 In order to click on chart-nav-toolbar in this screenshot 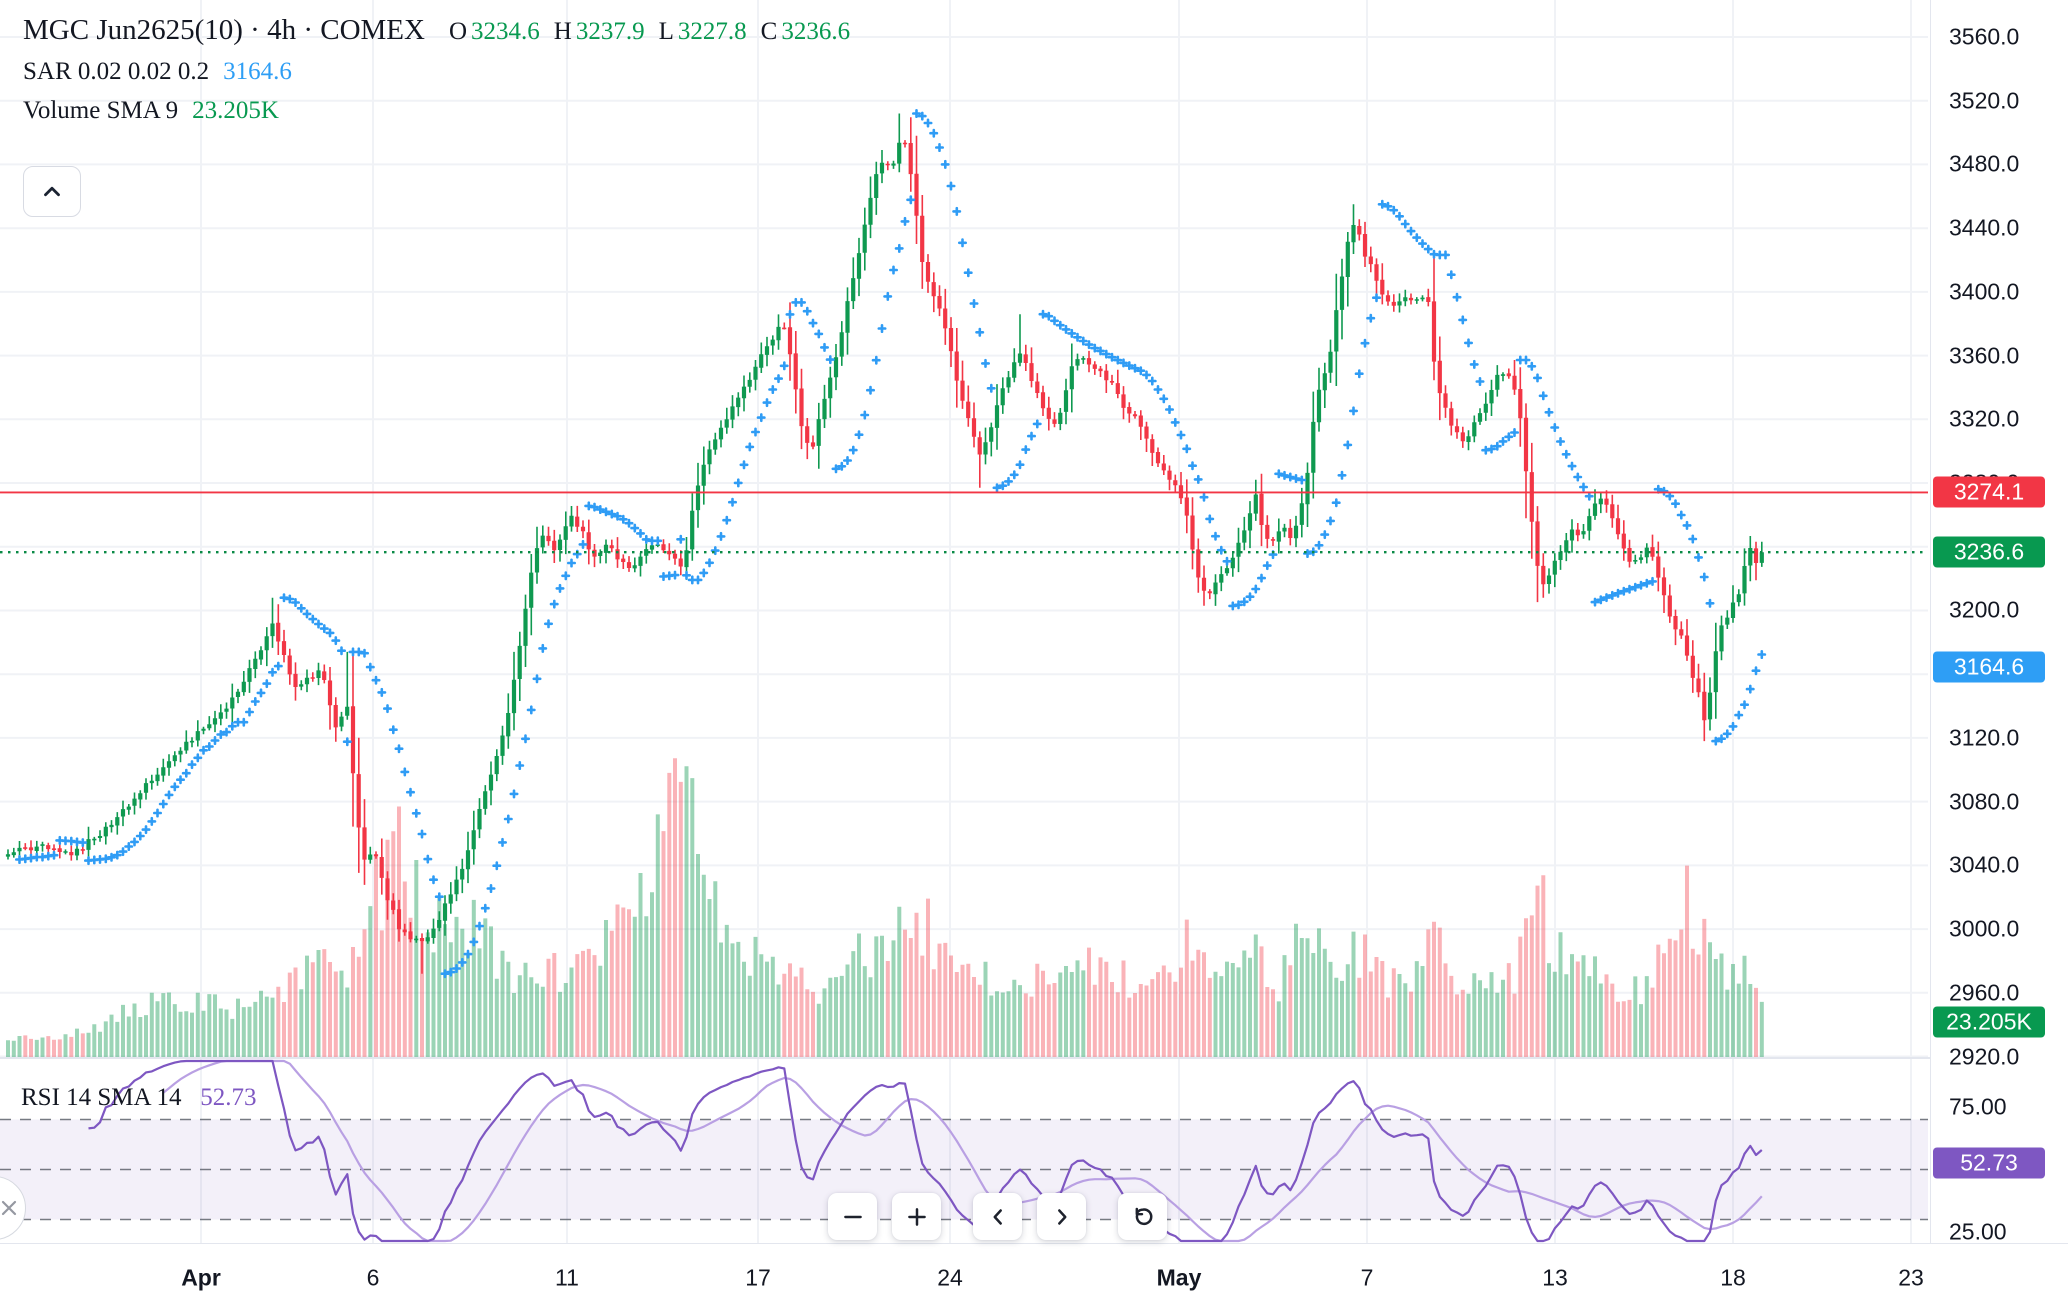, I will do `click(1005, 1216)`.